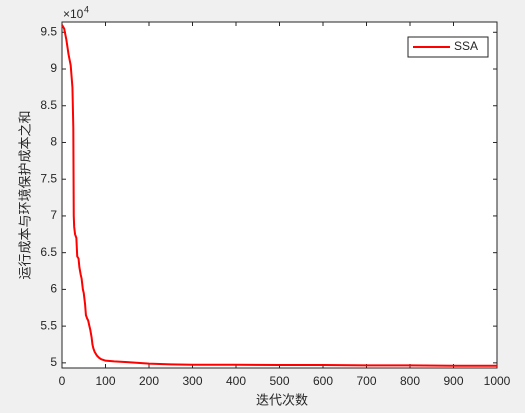 This screenshot has width=525, height=413. Describe the element at coordinates (466, 46) in the screenshot. I see `legend-label: SSA` at that location.